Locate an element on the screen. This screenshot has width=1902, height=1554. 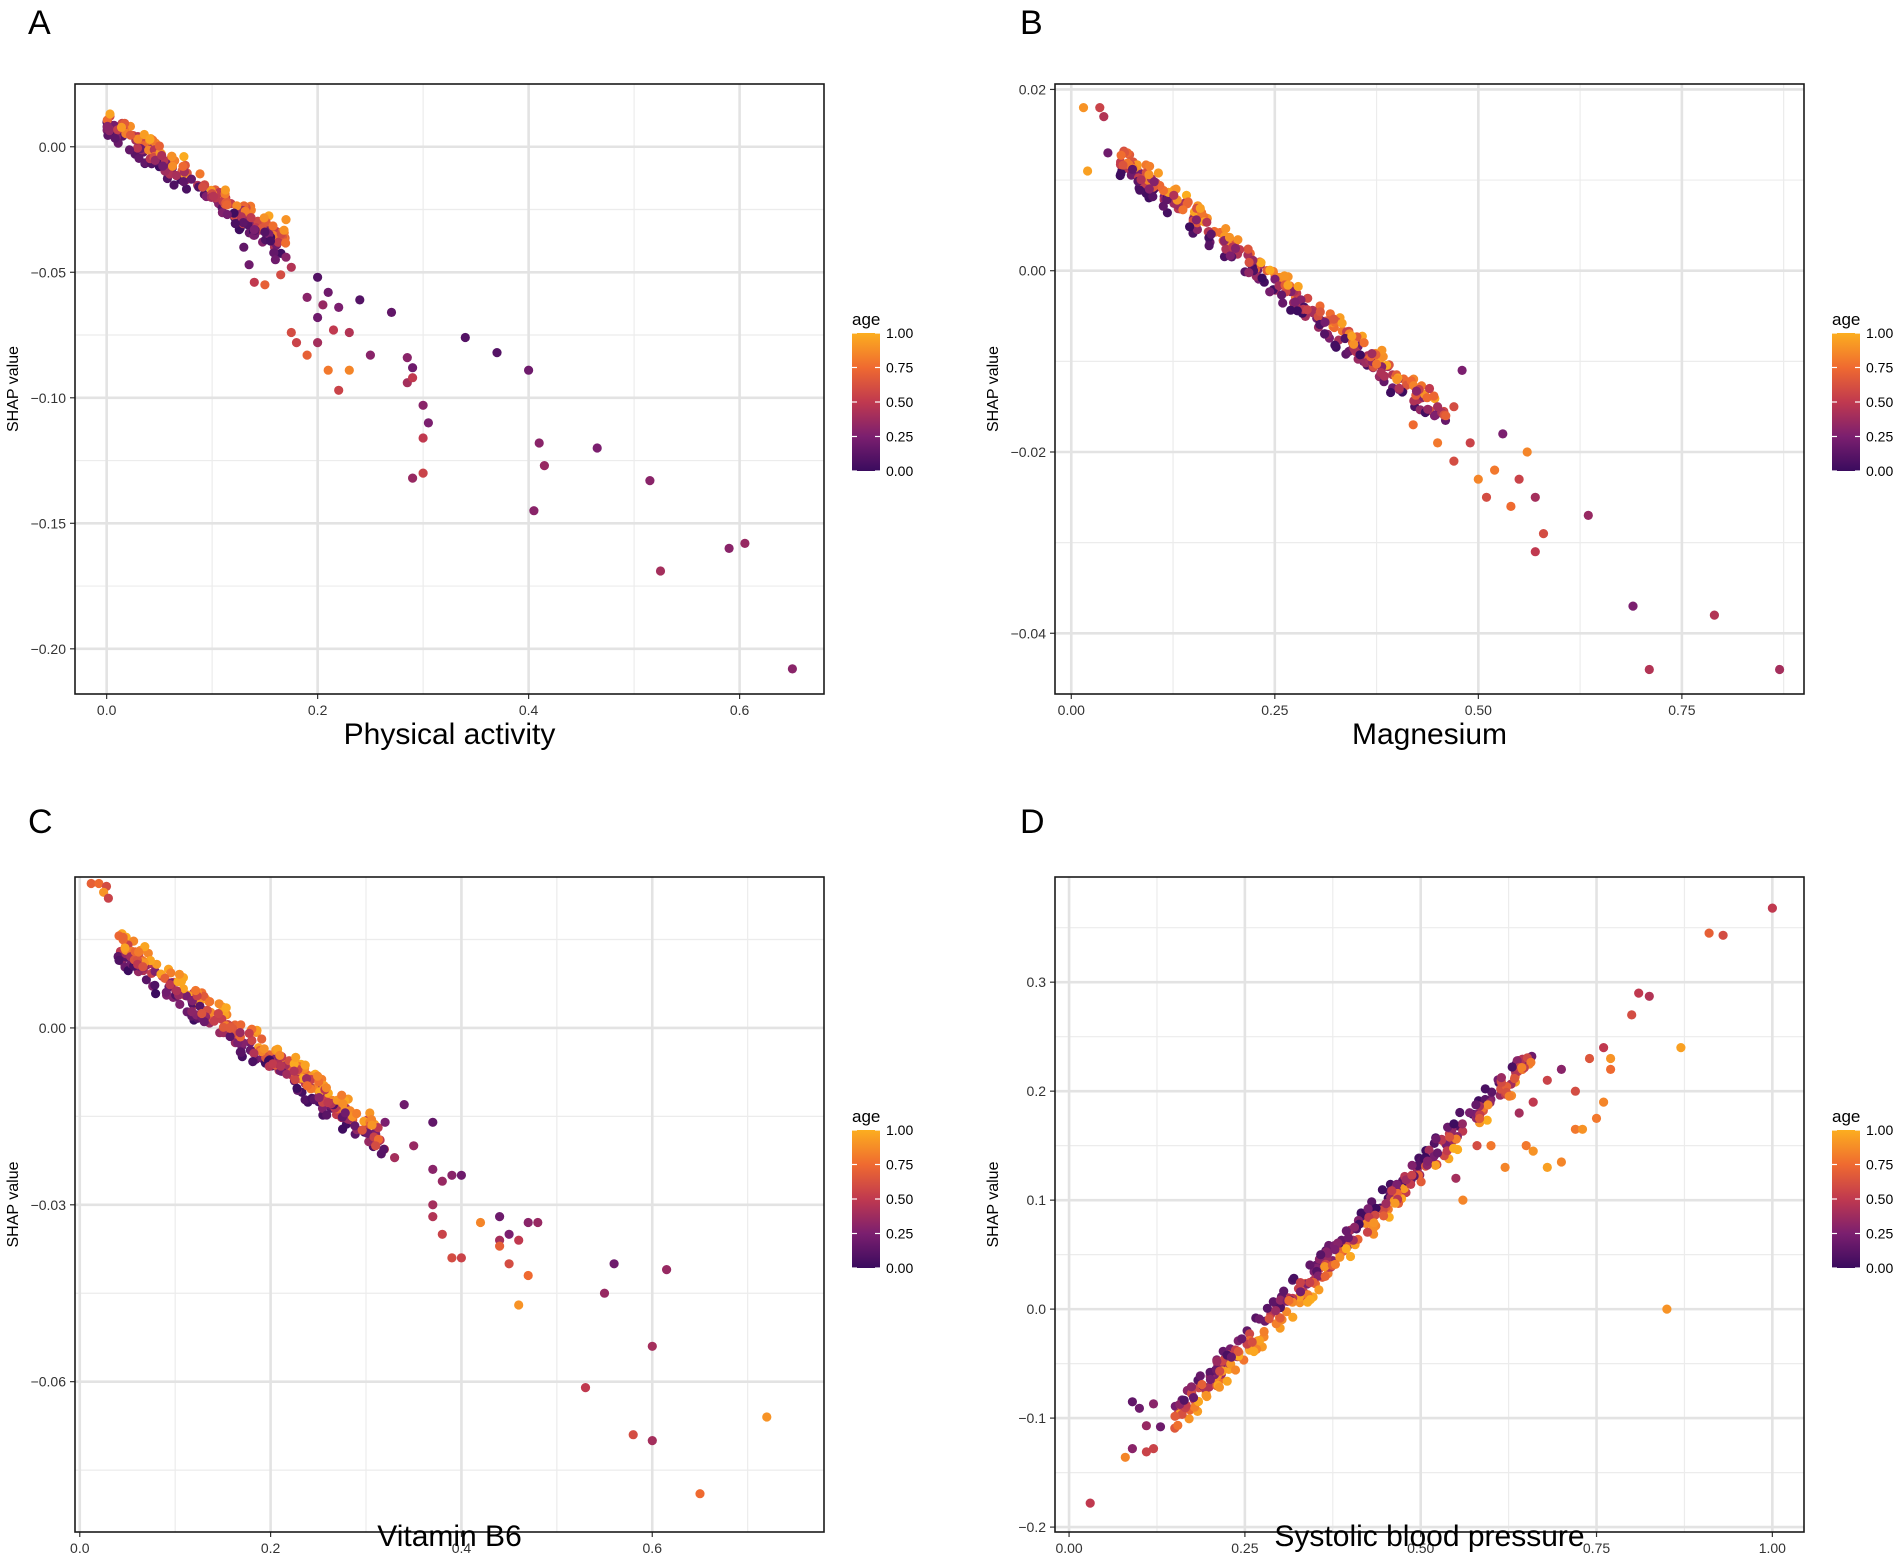
y-tick-label: −0.20 is located at coordinates (49, 649).